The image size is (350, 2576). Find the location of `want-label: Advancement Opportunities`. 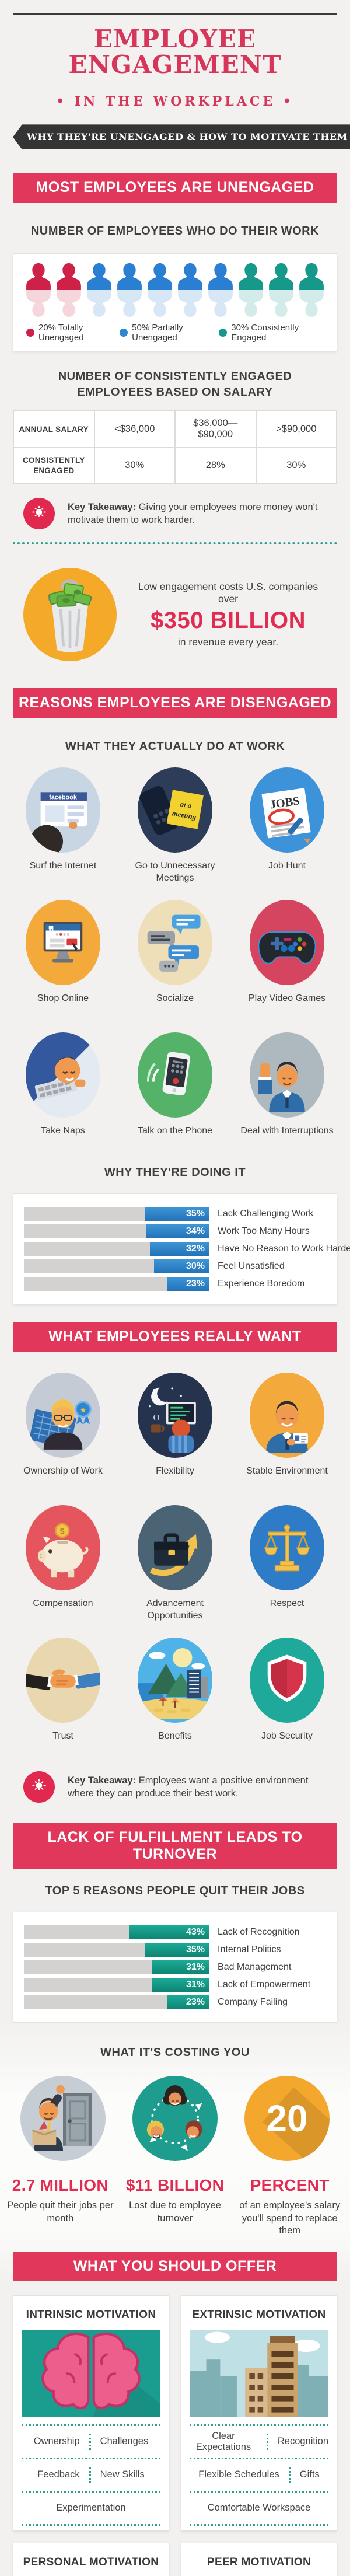

want-label: Advancement Opportunities is located at coordinates (175, 1609).